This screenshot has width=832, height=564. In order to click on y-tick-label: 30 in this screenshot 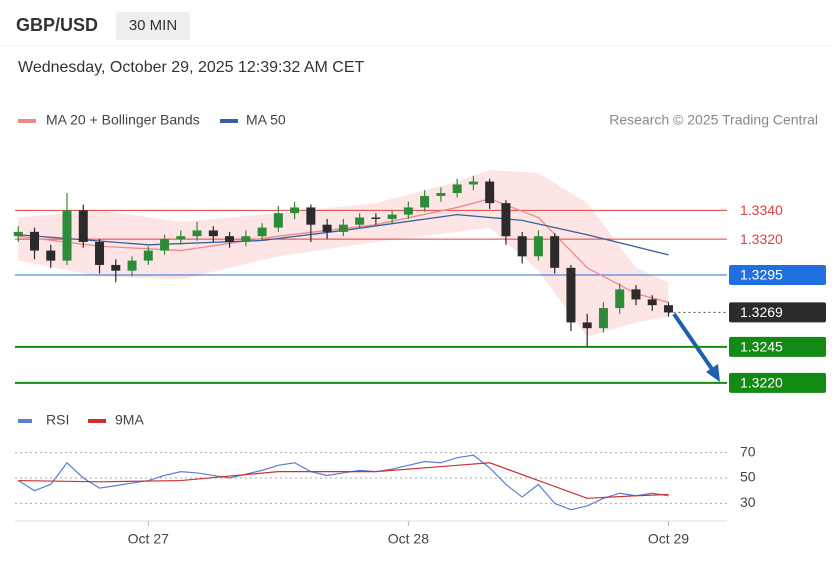, I will do `click(748, 502)`.